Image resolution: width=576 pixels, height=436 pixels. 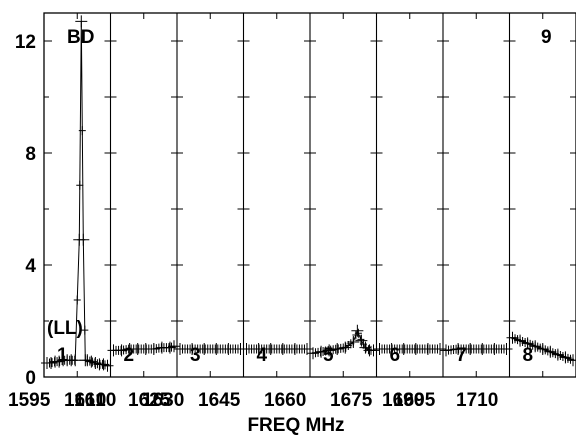 I want to click on panel-number: 6, so click(x=395, y=355).